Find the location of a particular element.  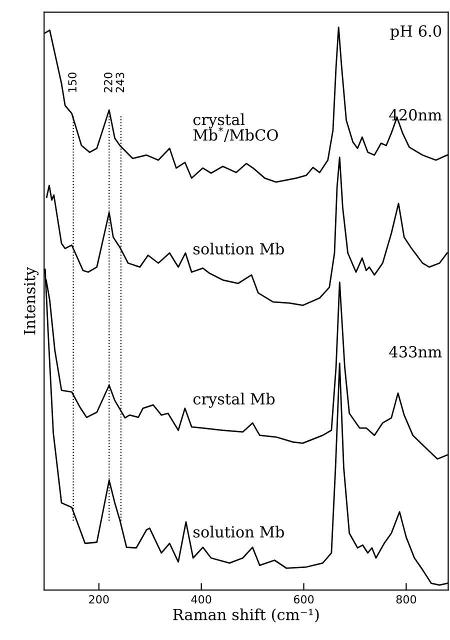

series-label: crystal Mb is located at coordinates (234, 400).